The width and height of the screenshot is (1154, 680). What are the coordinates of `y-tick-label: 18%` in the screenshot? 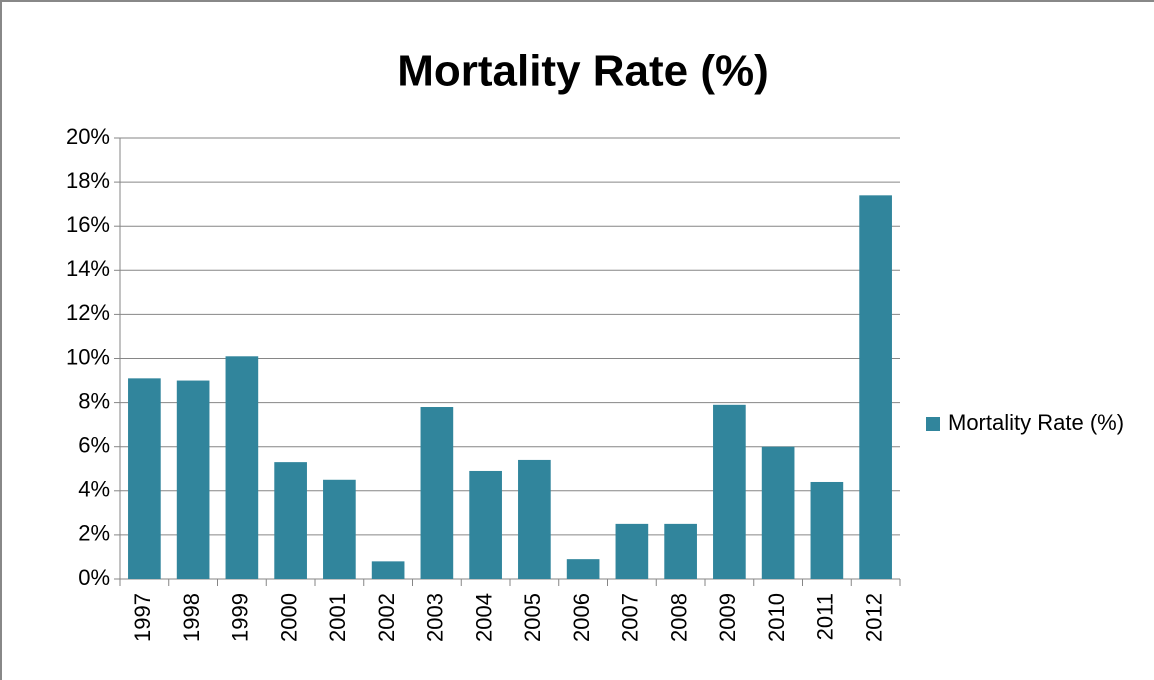 It's located at (88, 180).